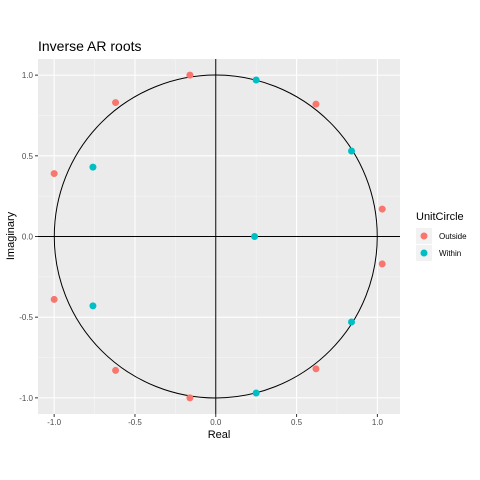 The image size is (480, 480). I want to click on y-tick-label: 0.5, so click(28, 156).